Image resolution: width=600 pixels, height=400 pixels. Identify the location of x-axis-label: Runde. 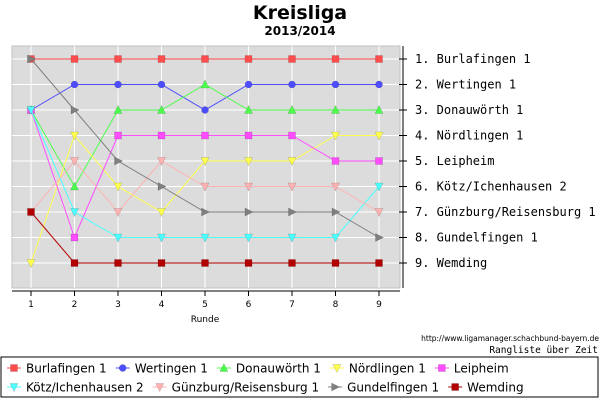
(205, 320).